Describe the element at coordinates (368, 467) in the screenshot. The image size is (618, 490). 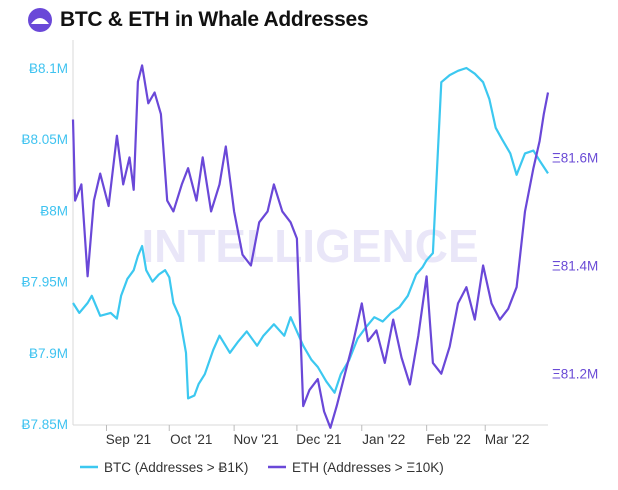
I see `legend-label-eth: ETH (Addresses > Ξ10K)` at that location.